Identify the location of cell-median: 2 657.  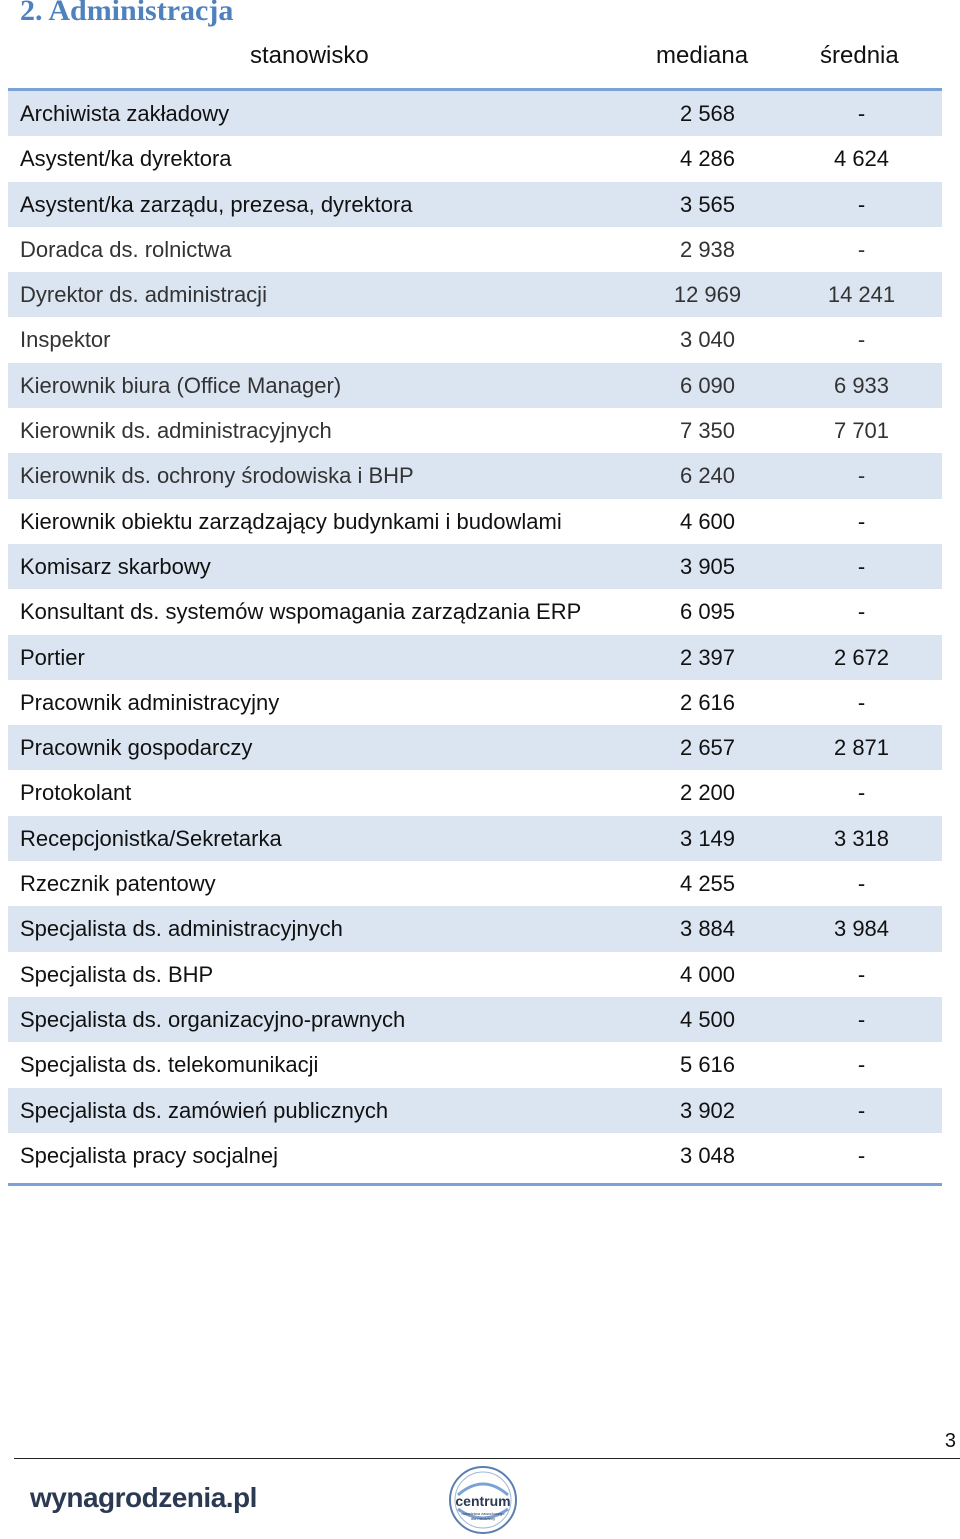
(707, 748).